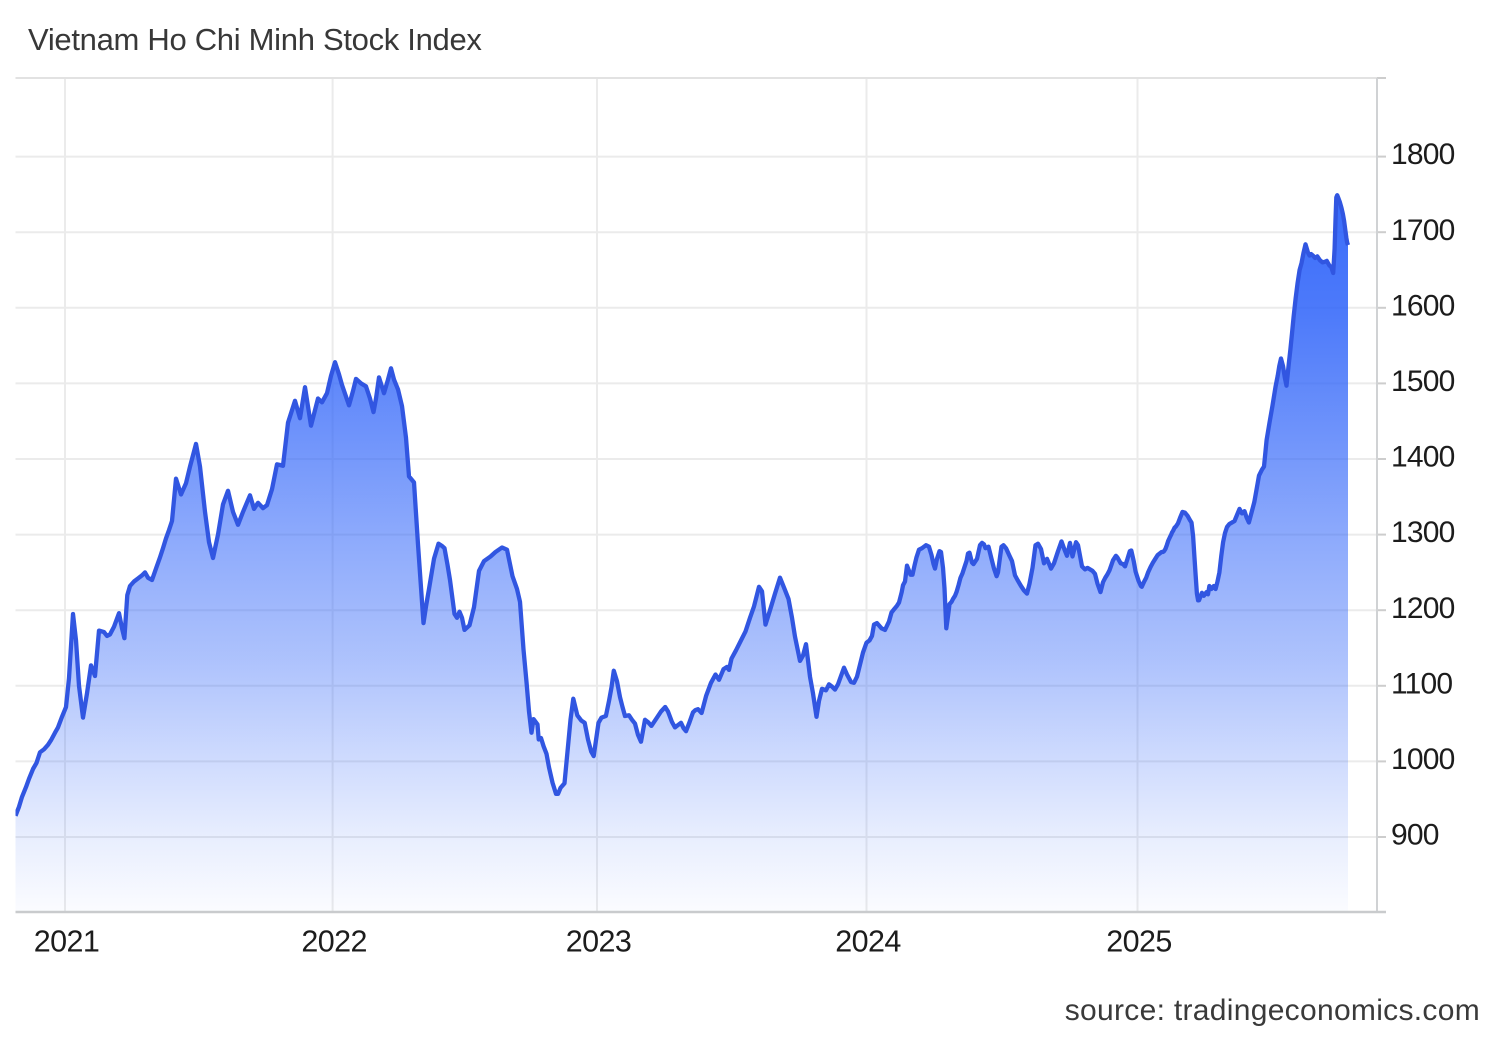 This screenshot has height=1040, width=1500. Describe the element at coordinates (868, 942) in the screenshot. I see `svg-text: 2024` at that location.